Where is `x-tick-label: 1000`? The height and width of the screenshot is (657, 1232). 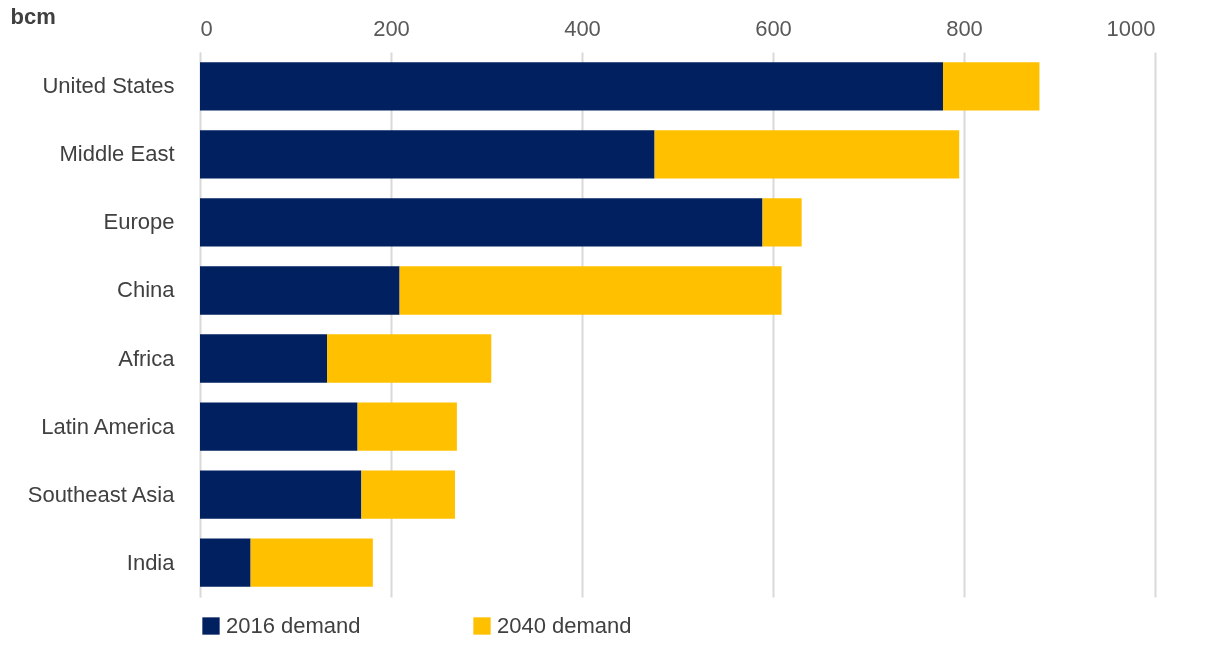 x-tick-label: 1000 is located at coordinates (1131, 28).